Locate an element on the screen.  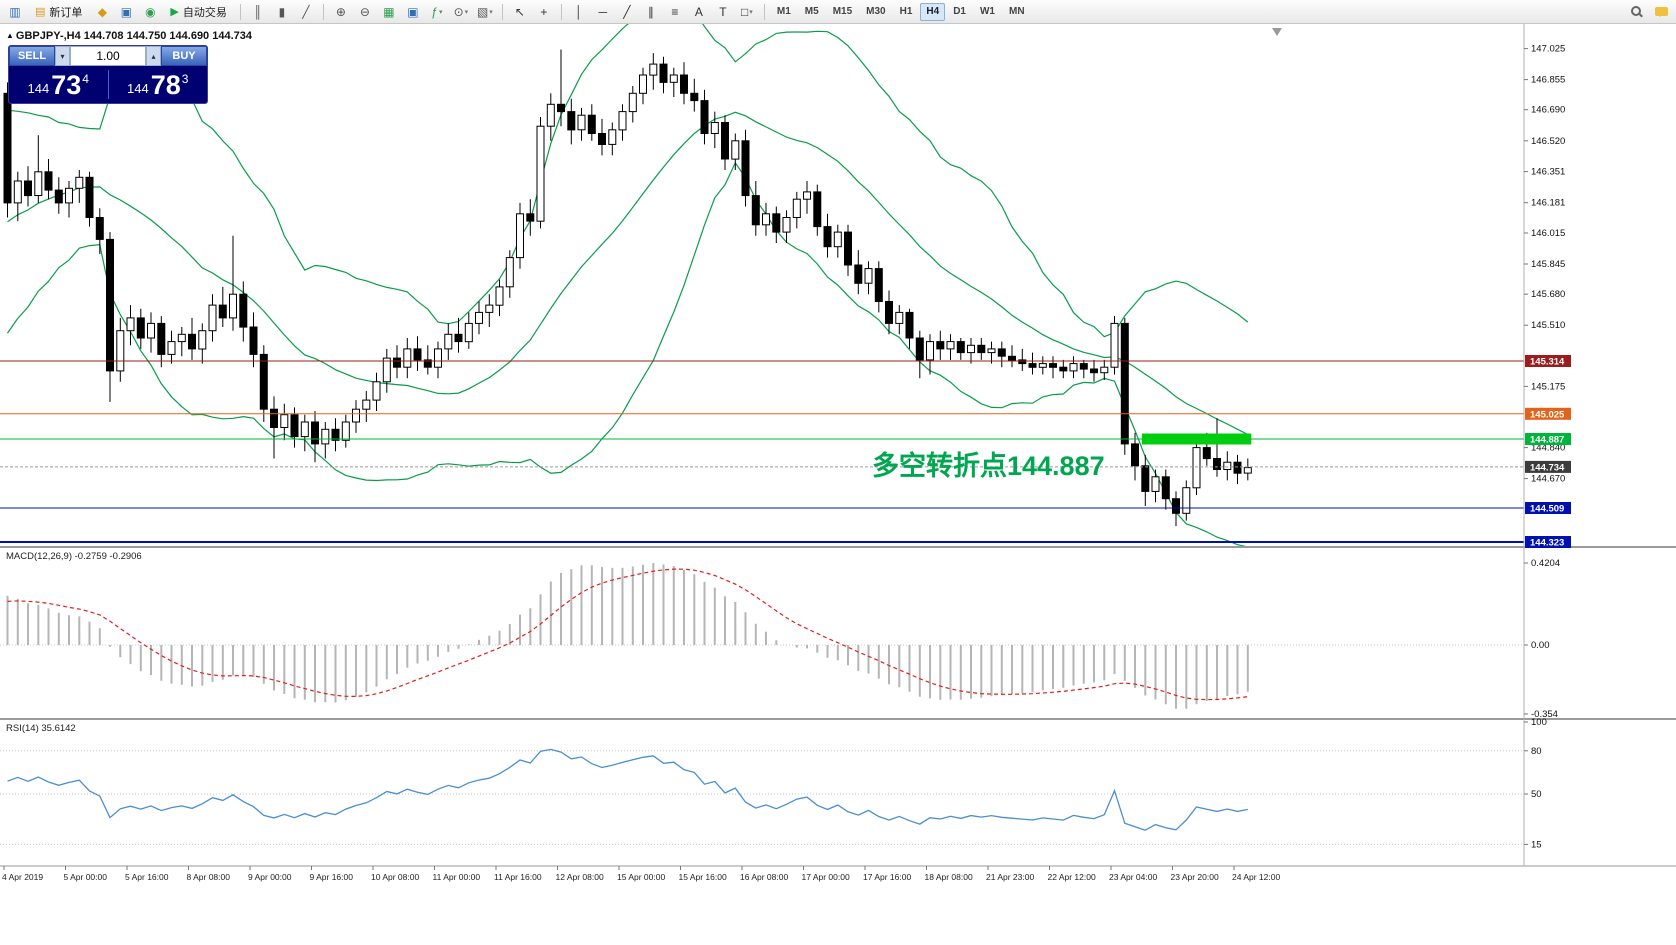
autotrading-button: ▶ 自动交易 is located at coordinates (198, 12).